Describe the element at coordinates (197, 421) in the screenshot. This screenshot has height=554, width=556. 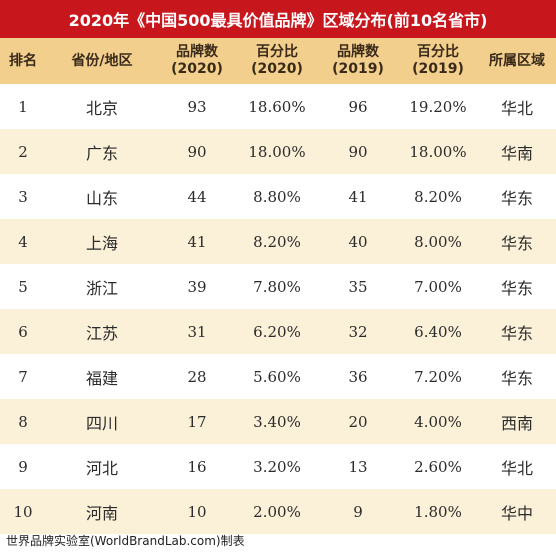
I see `cell-count-2020: 17` at that location.